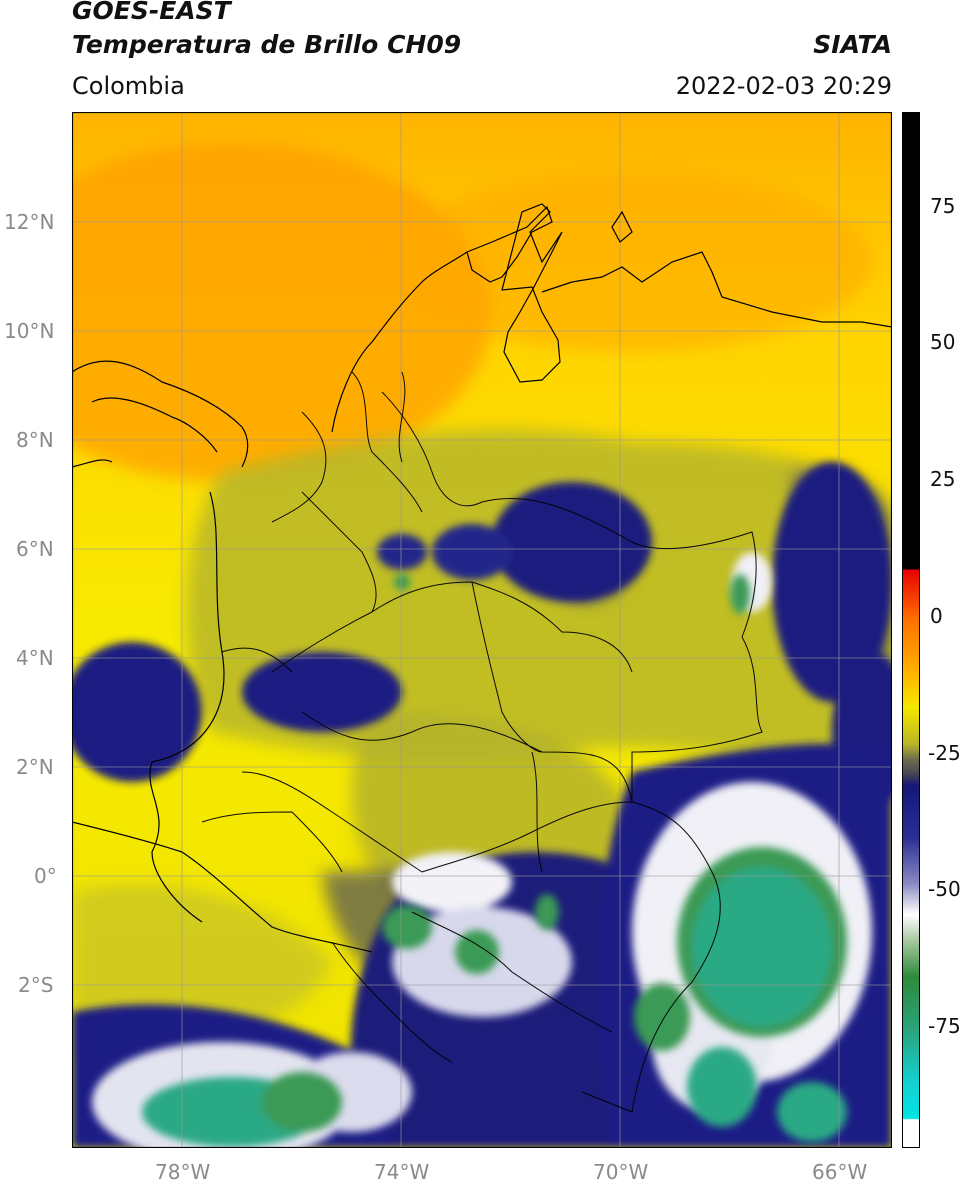 The height and width of the screenshot is (1190, 966). I want to click on colorbar-tick-label: -75, so click(944, 1026).